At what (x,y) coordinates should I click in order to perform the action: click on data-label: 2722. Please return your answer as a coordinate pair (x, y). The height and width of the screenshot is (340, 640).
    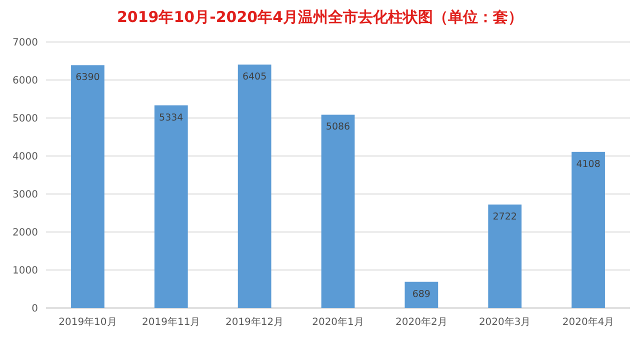
    Looking at the image, I should click on (504, 217).